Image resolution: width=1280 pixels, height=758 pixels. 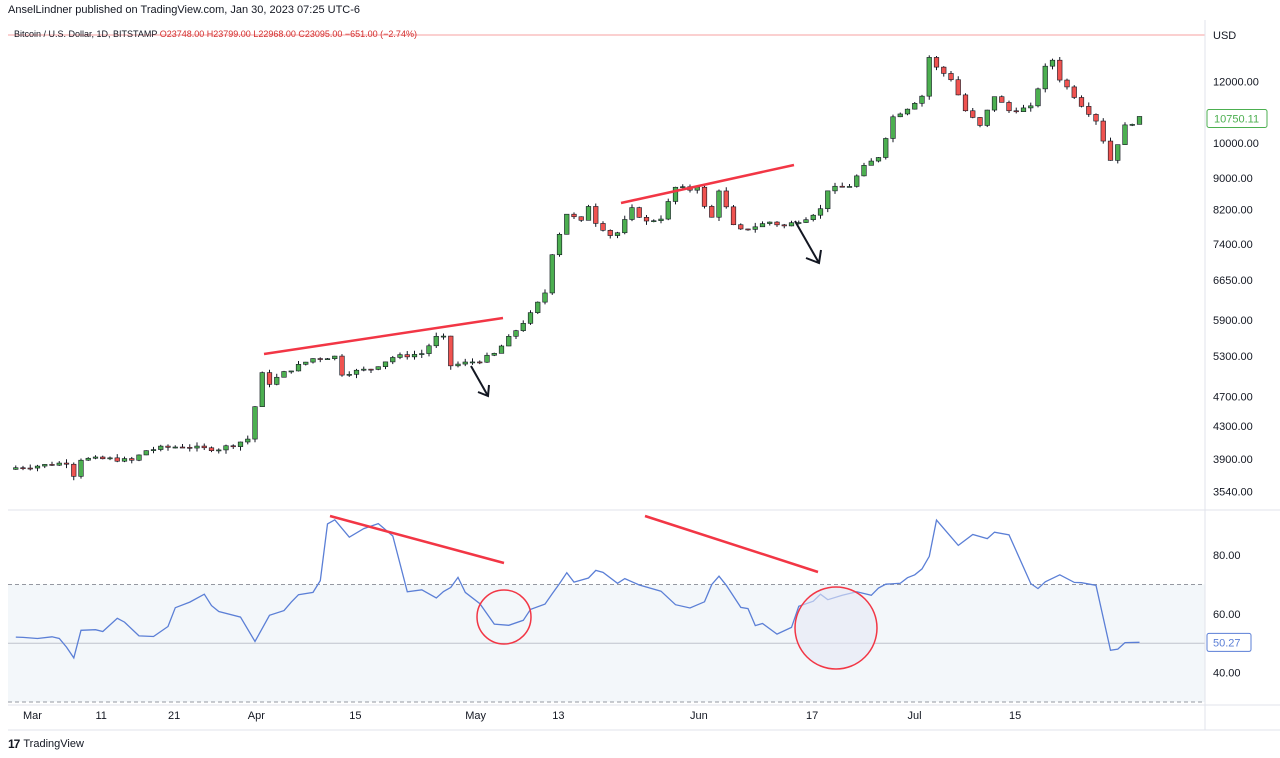 What do you see at coordinates (475, 716) in the screenshot?
I see `time-tick-label: May` at bounding box center [475, 716].